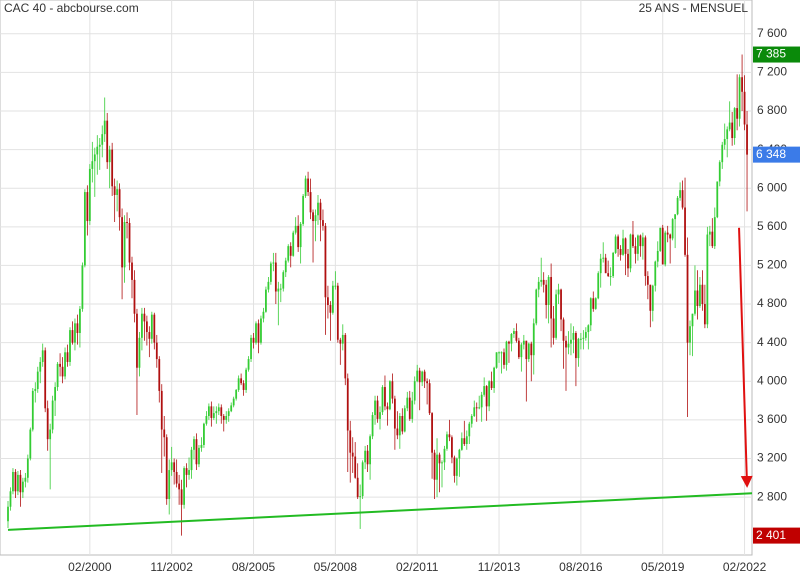  I want to click on y-tick-label: 5 600, so click(772, 226).